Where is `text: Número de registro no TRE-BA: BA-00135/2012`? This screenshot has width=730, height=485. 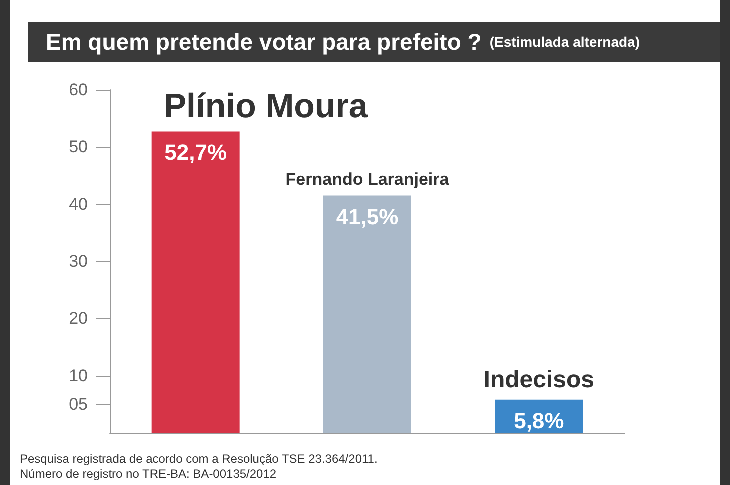 text: Número de registro no TRE-BA: BA-00135/2012 is located at coordinates (149, 474).